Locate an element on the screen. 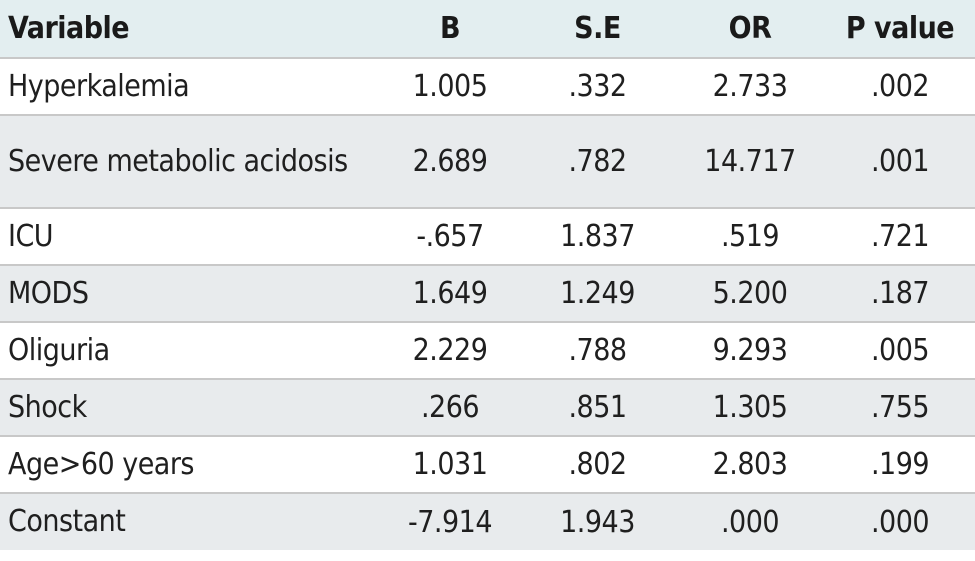  cell-or: 9.293 is located at coordinates (750, 351).